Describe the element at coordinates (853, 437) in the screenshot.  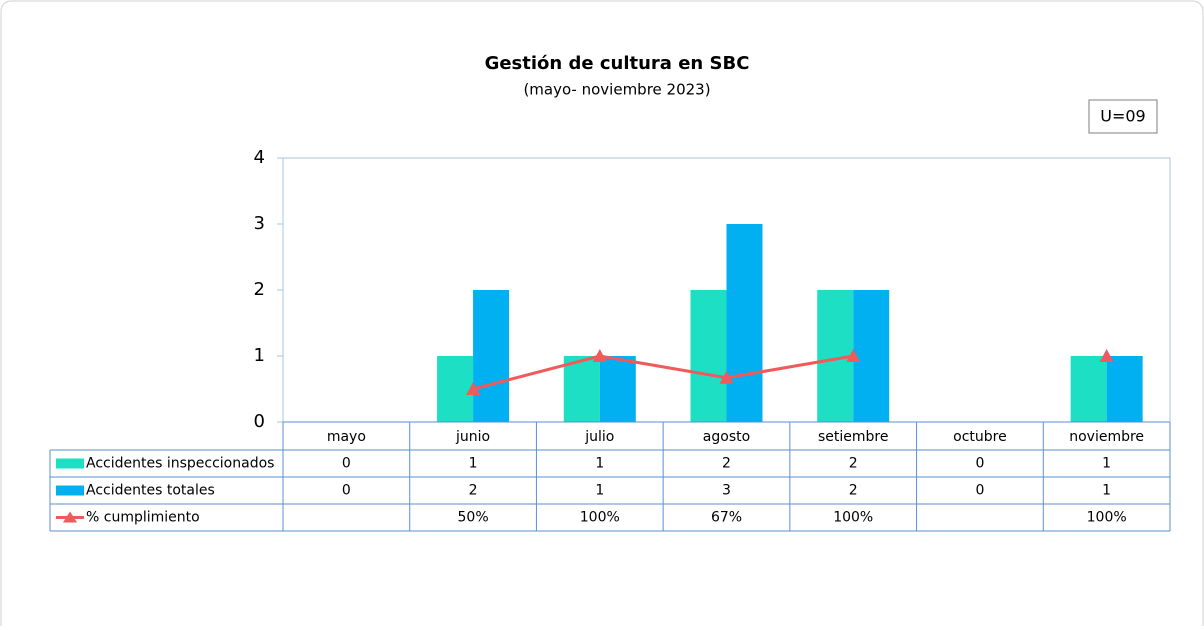
I see `x-tick-label: setiembre` at that location.